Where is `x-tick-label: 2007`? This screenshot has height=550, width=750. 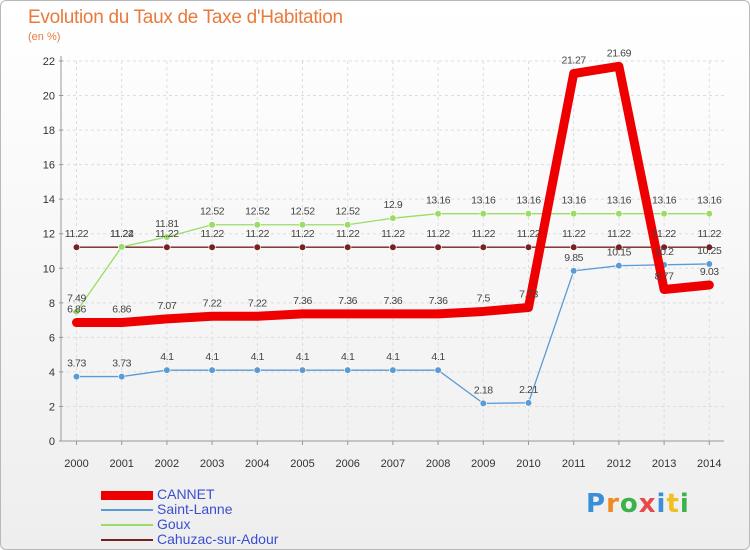 x-tick-label: 2007 is located at coordinates (393, 464).